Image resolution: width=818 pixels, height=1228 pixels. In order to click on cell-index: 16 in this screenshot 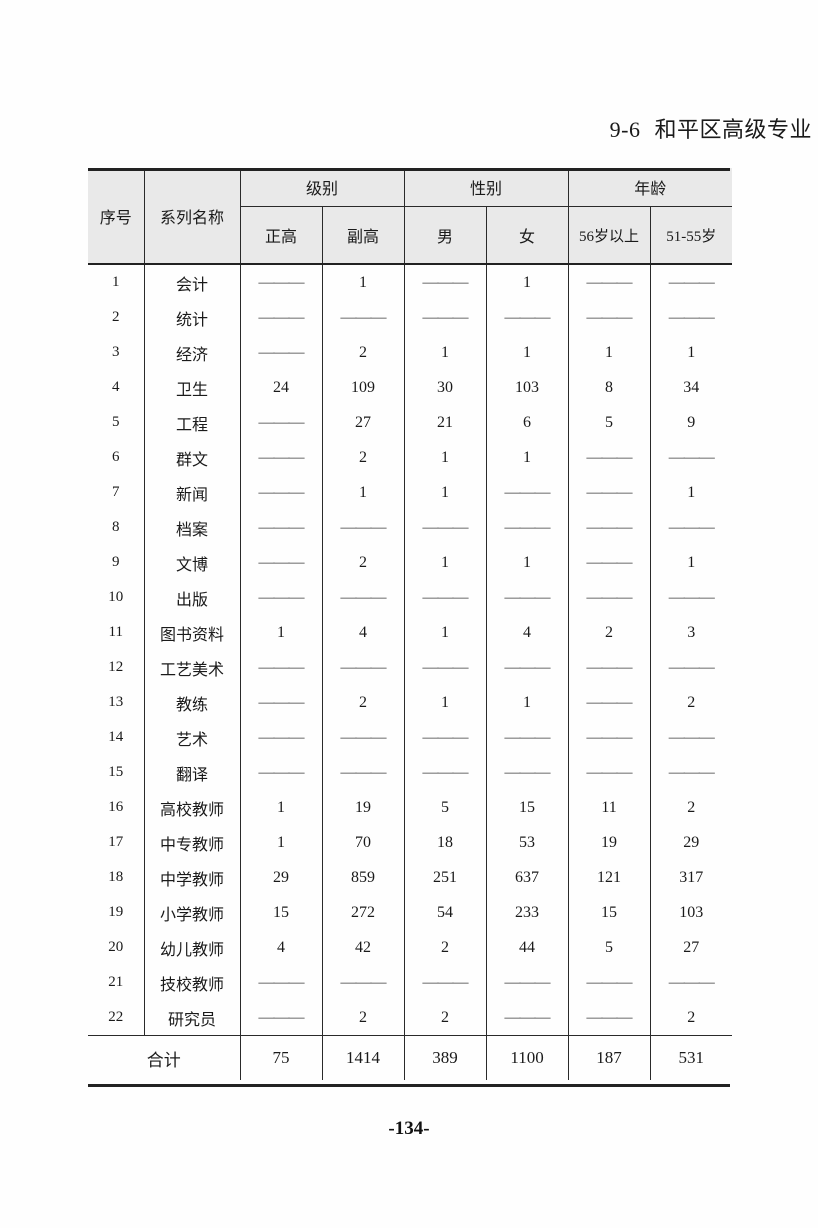, I will do `click(116, 807)`.